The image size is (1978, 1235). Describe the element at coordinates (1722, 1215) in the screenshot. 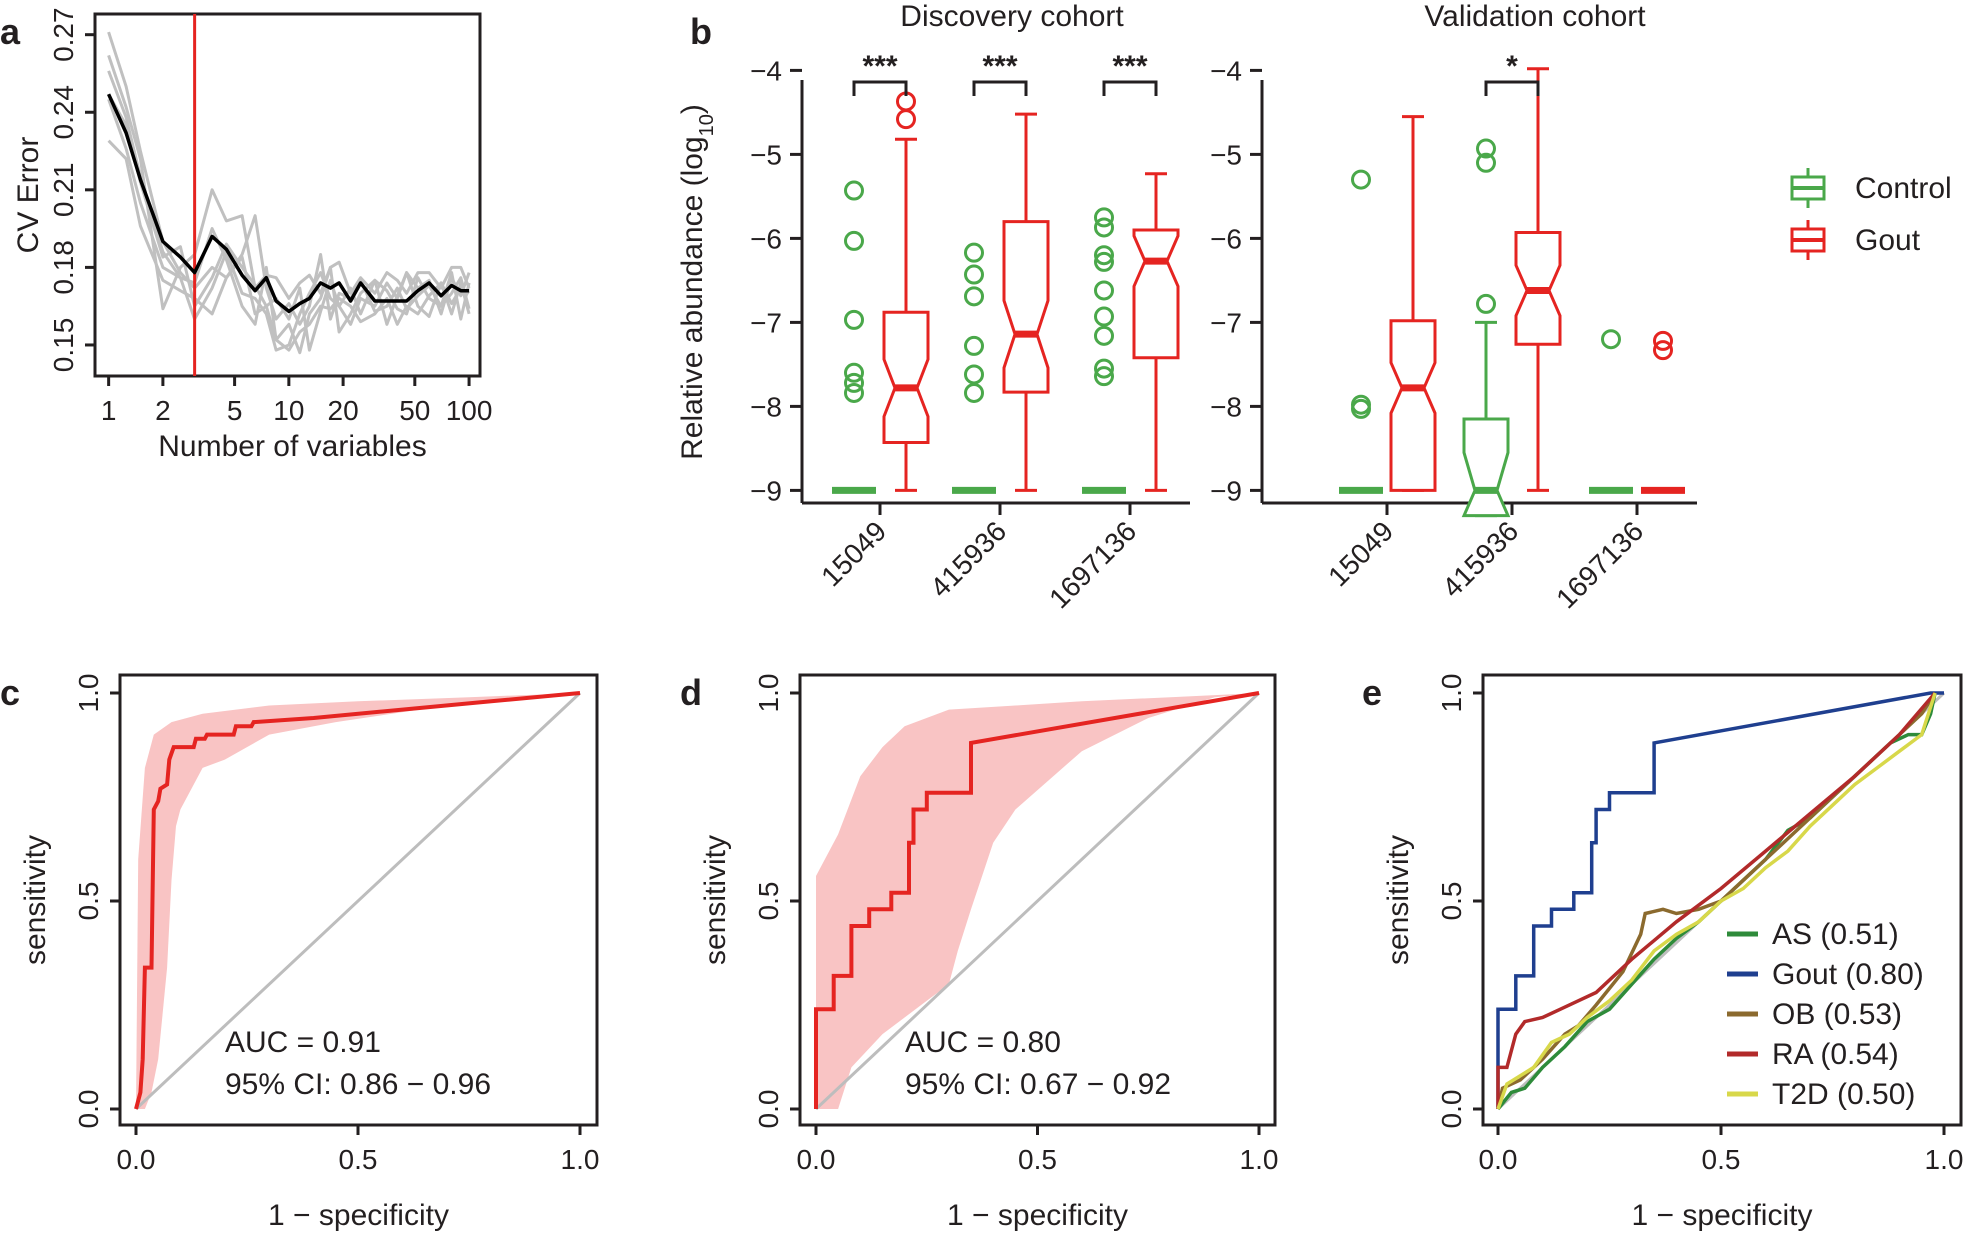

I see `x-axis-label: 1 − specificity` at that location.